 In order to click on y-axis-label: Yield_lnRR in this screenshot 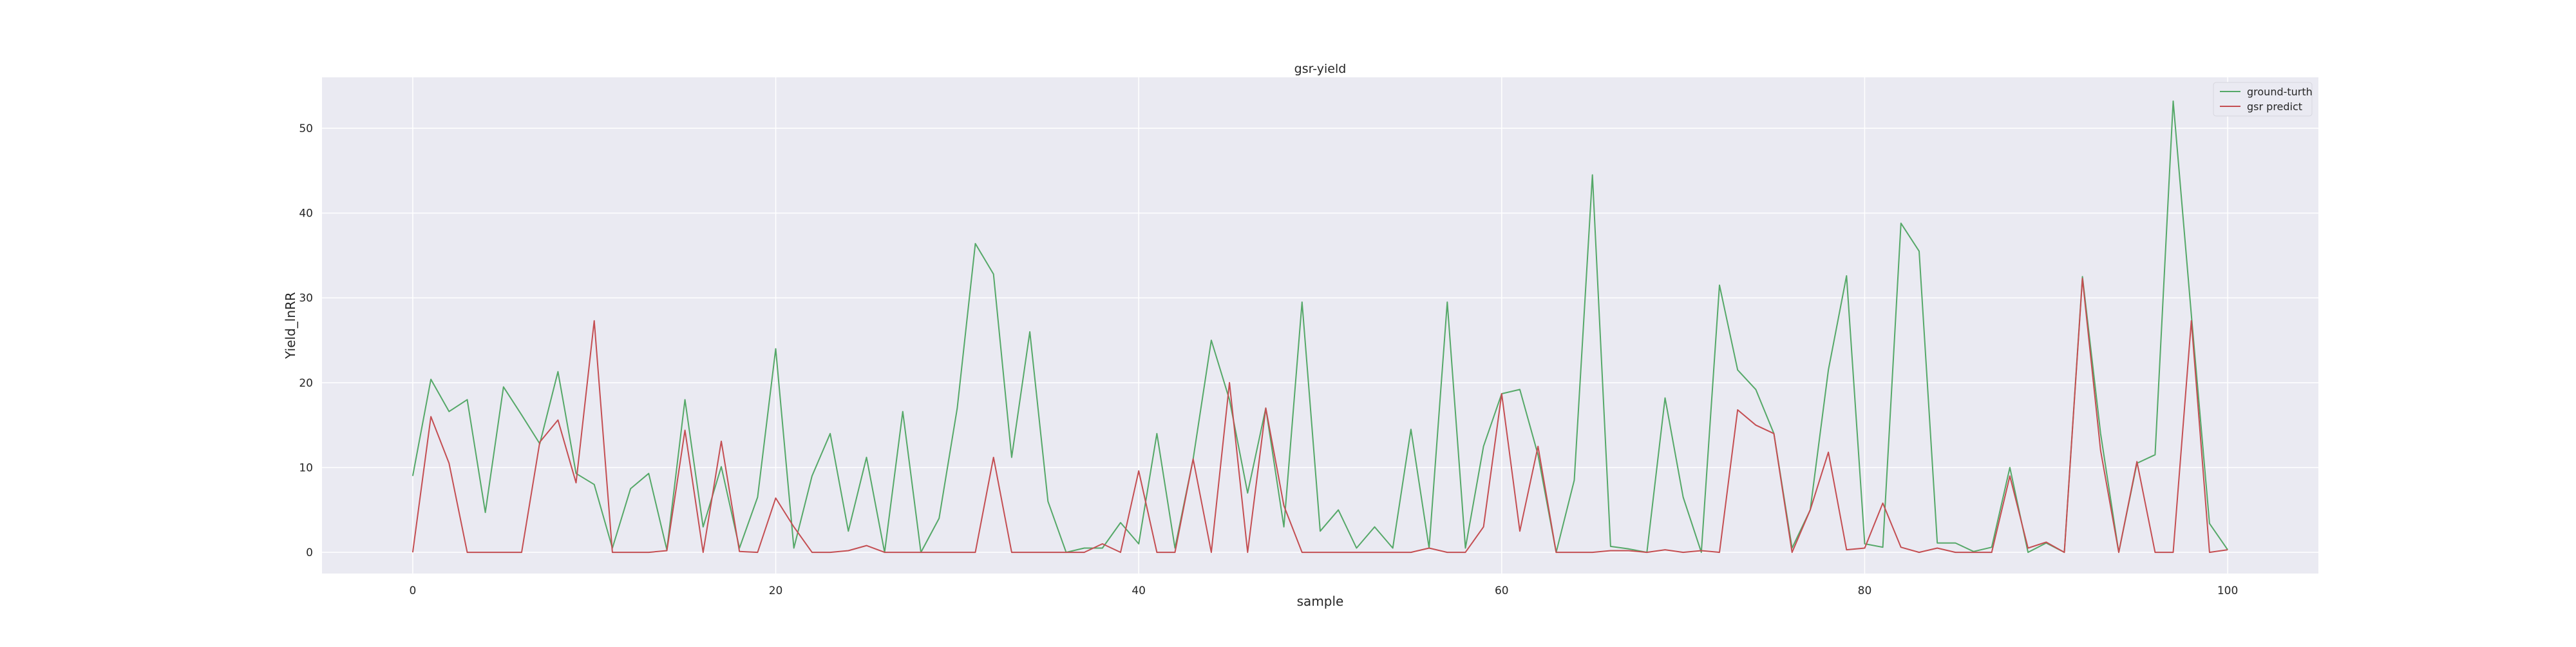, I will do `click(290, 326)`.